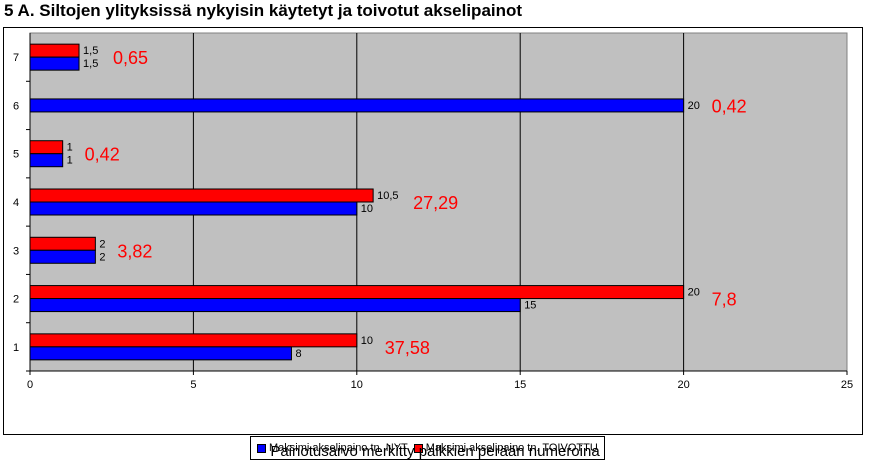 The height and width of the screenshot is (471, 870). Describe the element at coordinates (134, 251) in the screenshot. I see `weight-annotation: 3,82` at that location.